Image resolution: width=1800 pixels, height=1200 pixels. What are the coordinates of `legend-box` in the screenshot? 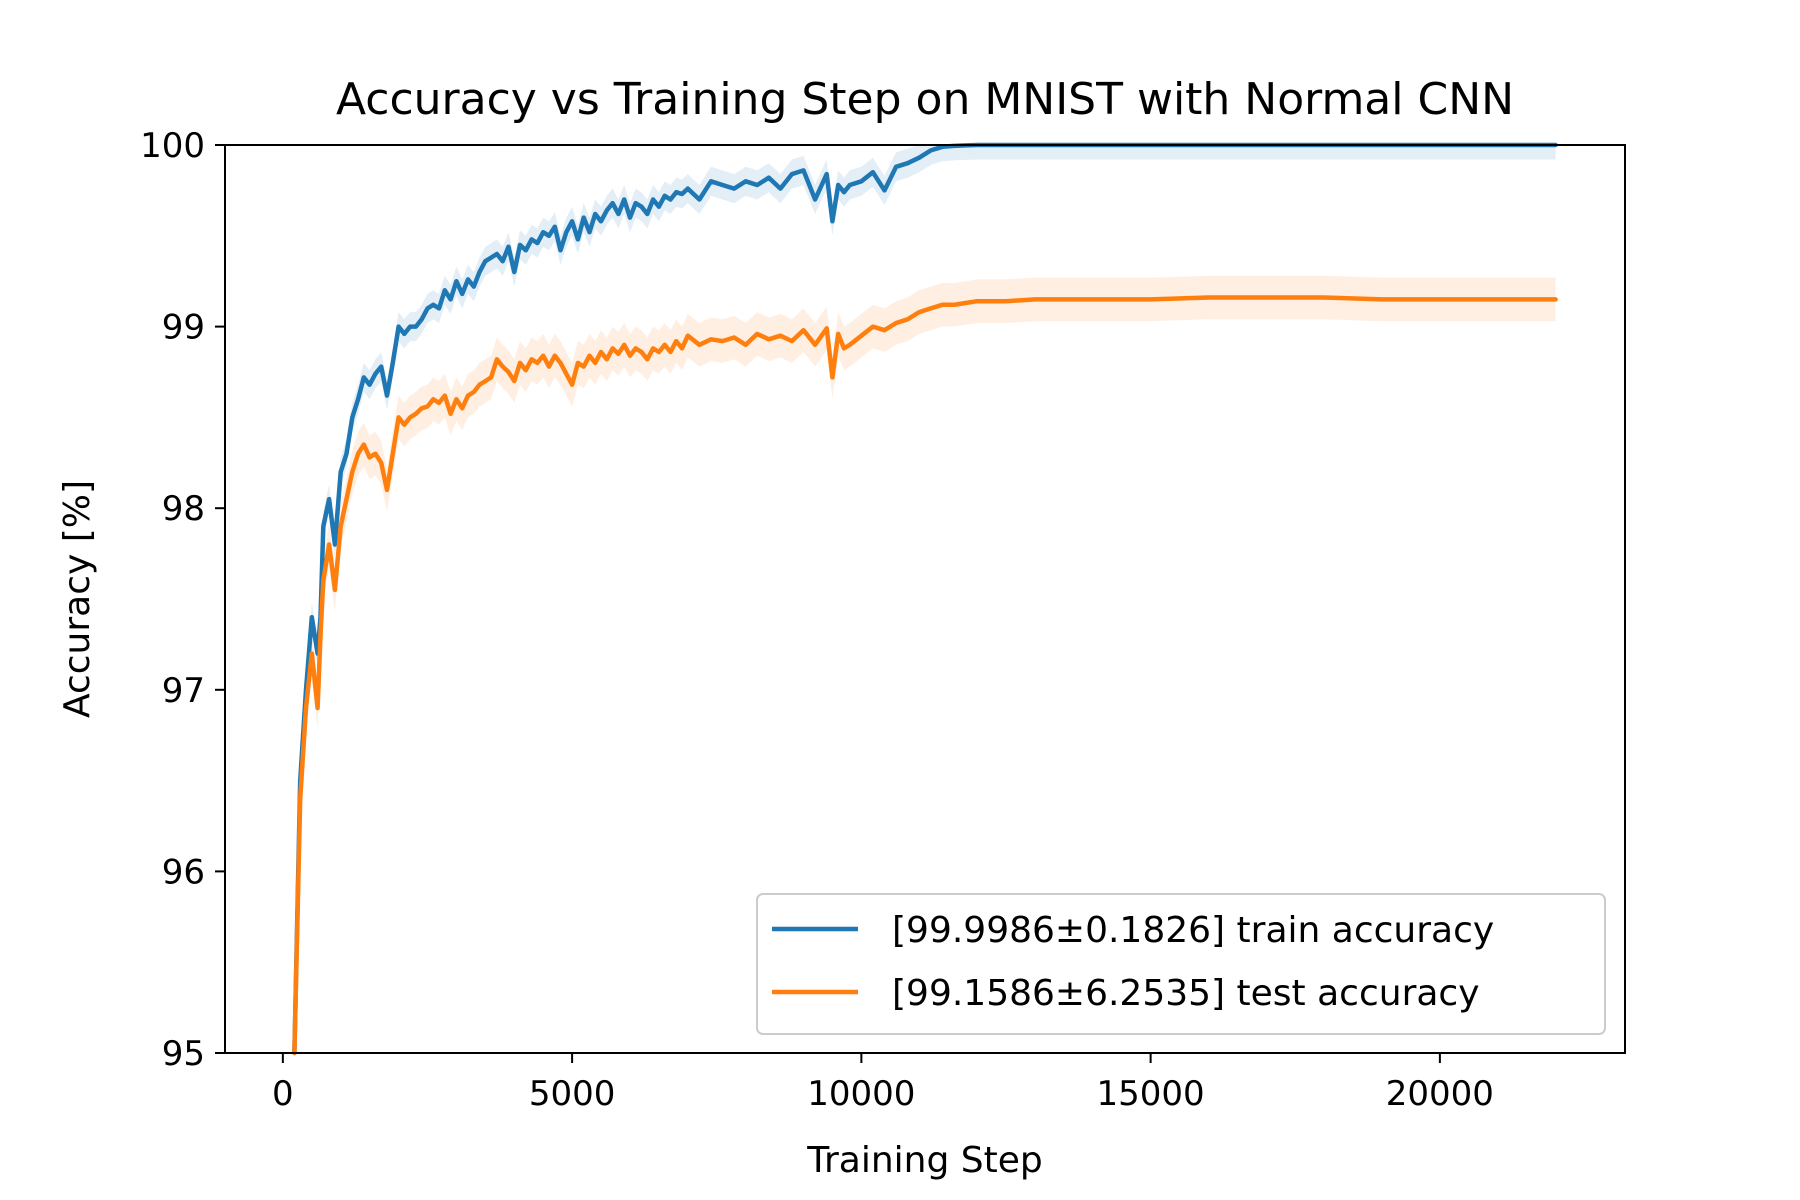 It's located at (1181, 964).